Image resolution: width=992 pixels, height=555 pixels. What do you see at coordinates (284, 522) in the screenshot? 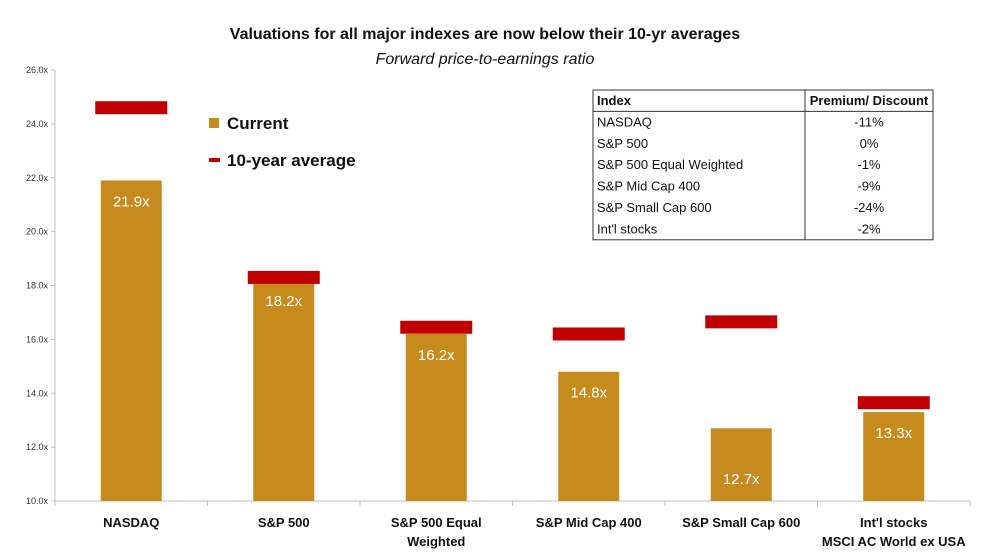
I see `x-tick-label: S&P 500` at bounding box center [284, 522].